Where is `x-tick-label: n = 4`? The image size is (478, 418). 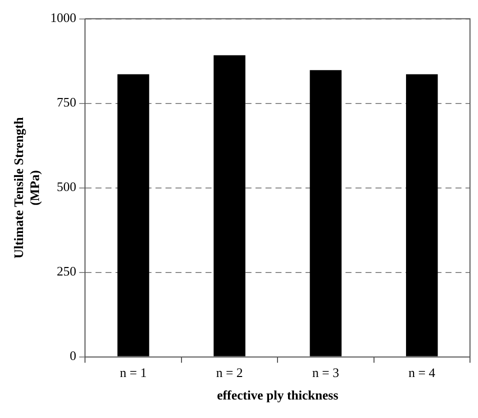 x-tick-label: n = 4 is located at coordinates (422, 372).